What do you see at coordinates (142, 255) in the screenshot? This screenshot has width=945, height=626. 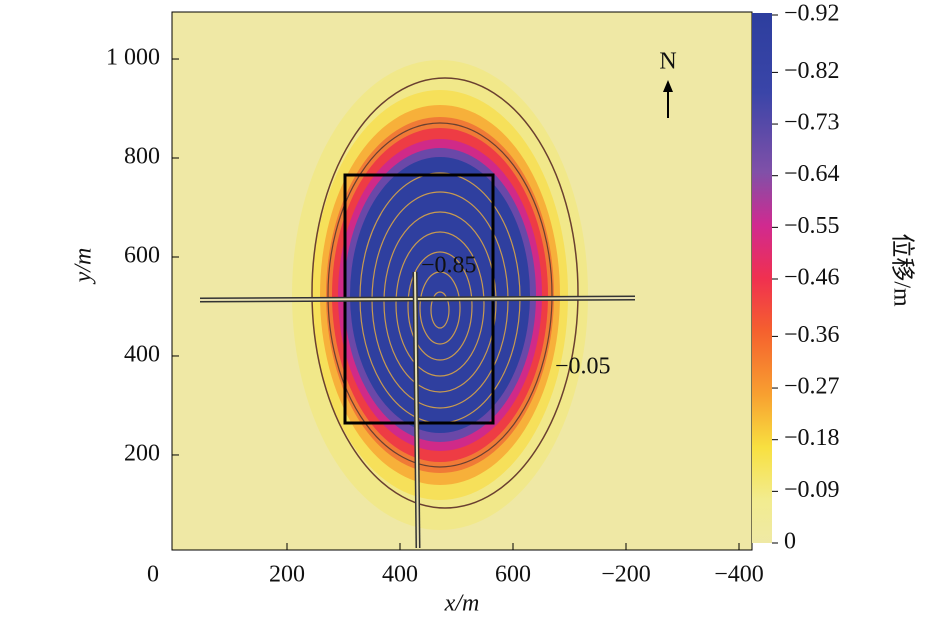 I see `y-tick-label: 600` at bounding box center [142, 255].